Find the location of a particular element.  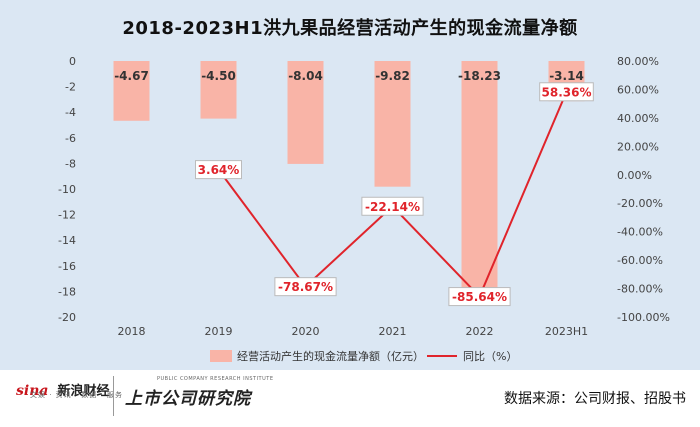

y-left-tick-label: -2 is located at coordinates (70, 87).